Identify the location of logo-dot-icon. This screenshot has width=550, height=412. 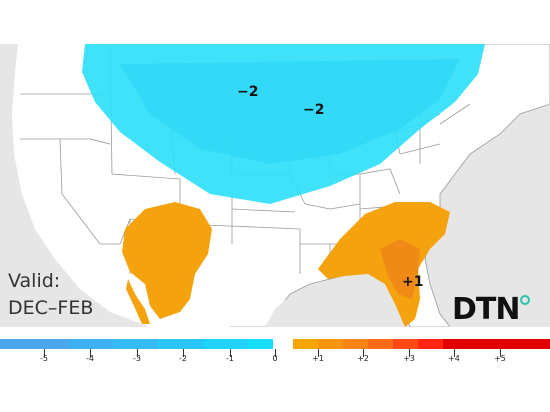
(525, 300).